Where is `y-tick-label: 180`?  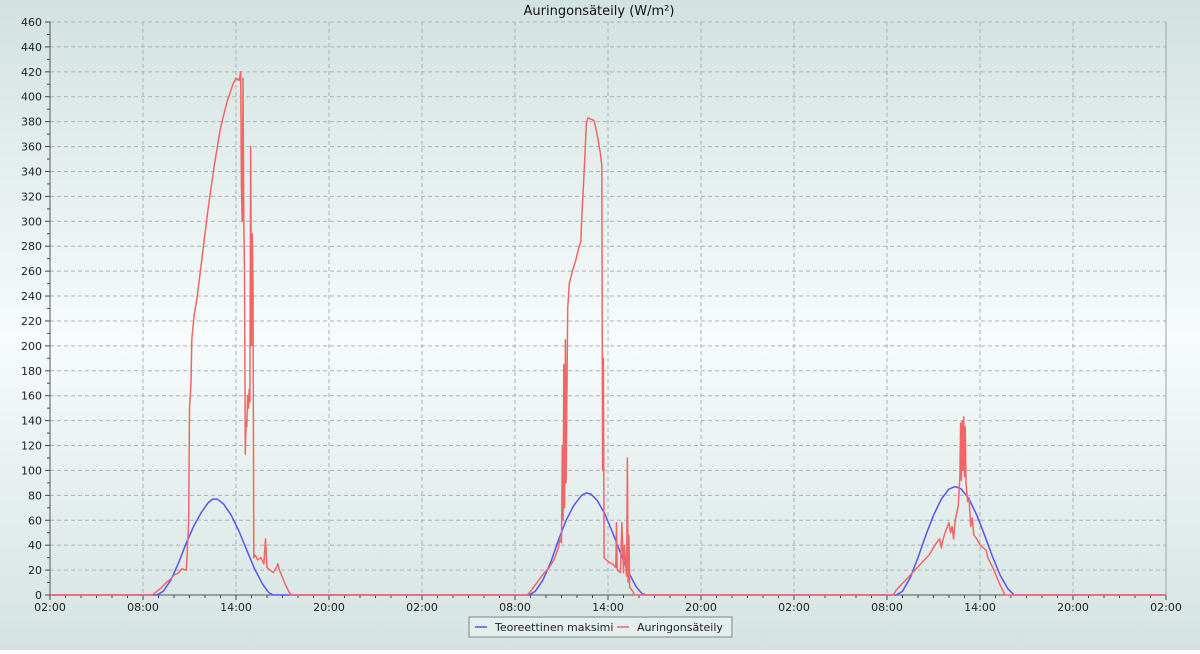 y-tick-label: 180 is located at coordinates (31, 371).